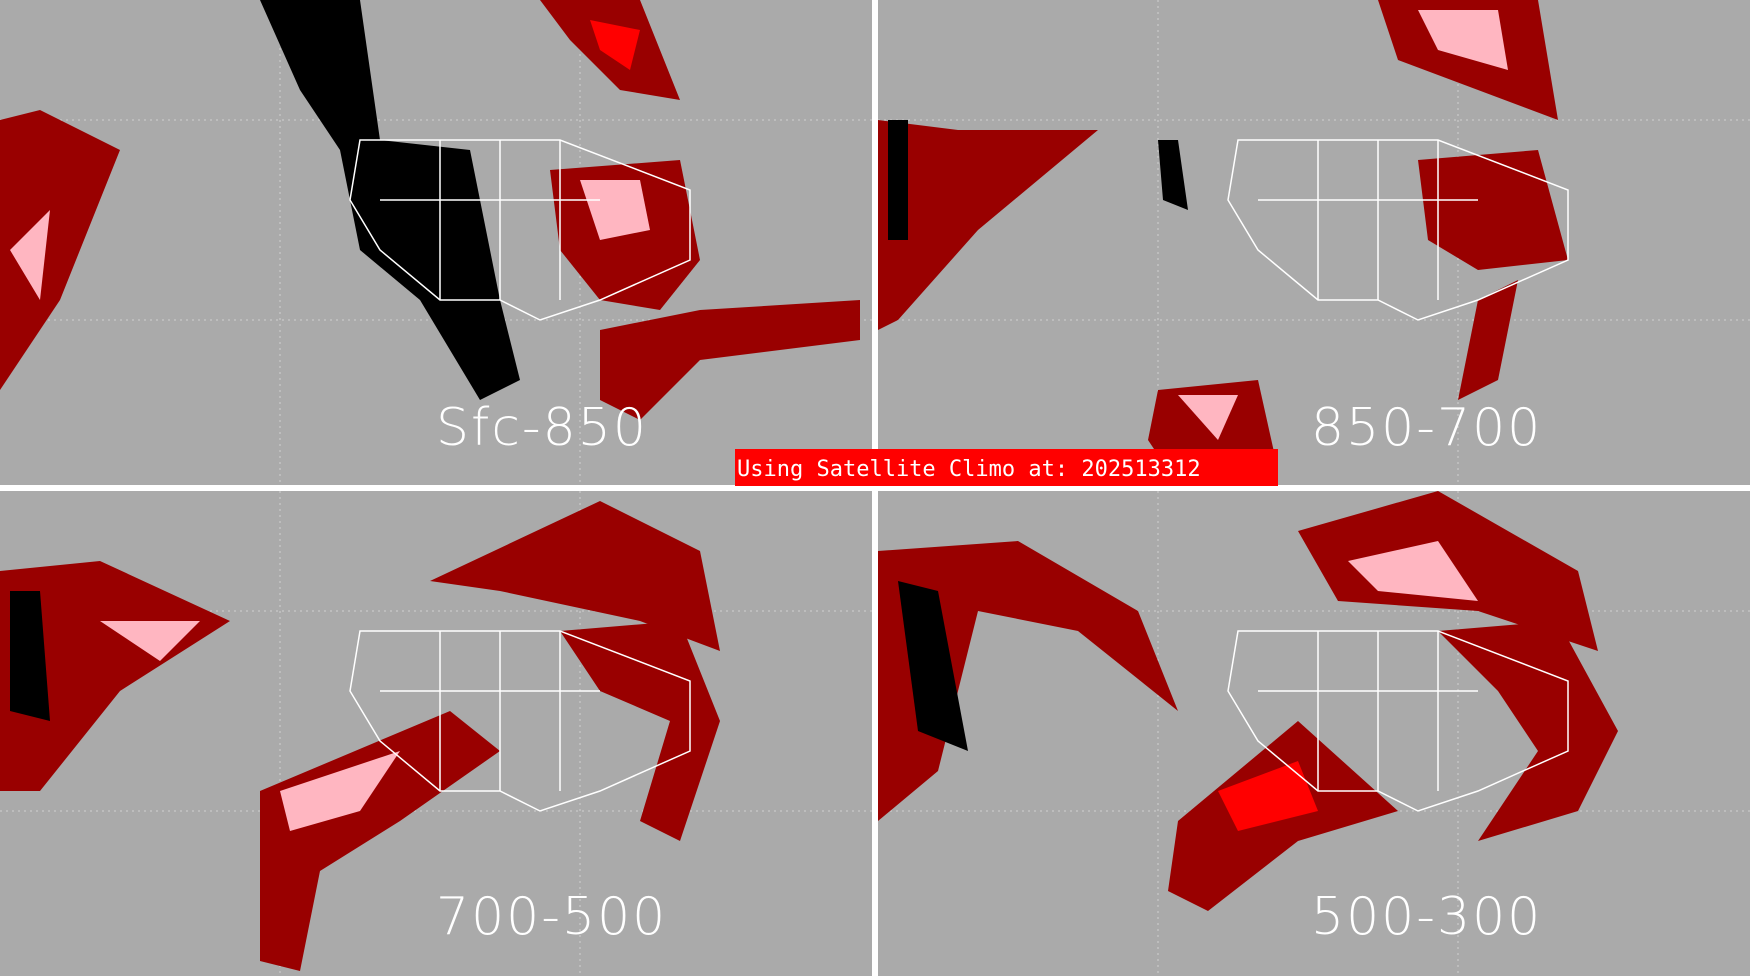  I want to click on level-label: 850-700, so click(1427, 428).